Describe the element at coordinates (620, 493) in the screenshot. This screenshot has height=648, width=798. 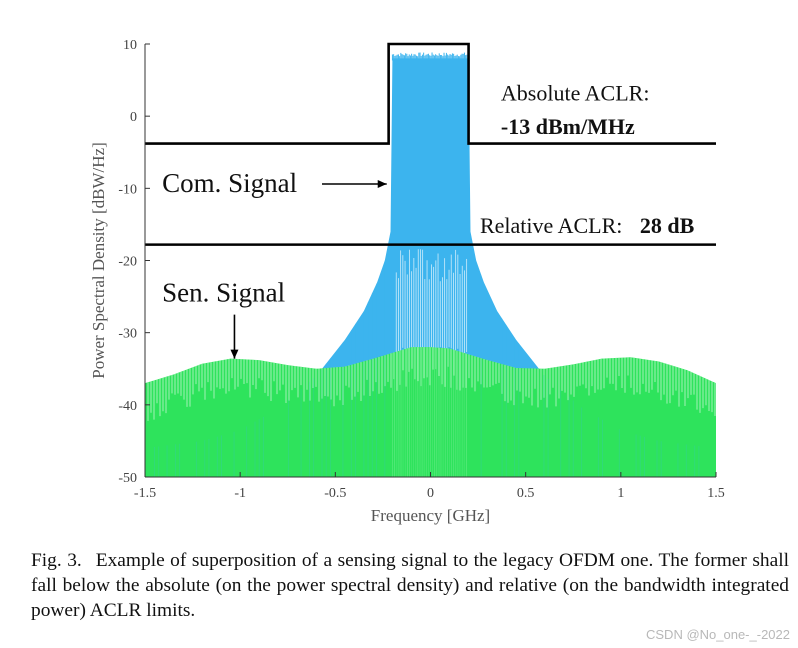
I see `x-tick-label: 1` at that location.